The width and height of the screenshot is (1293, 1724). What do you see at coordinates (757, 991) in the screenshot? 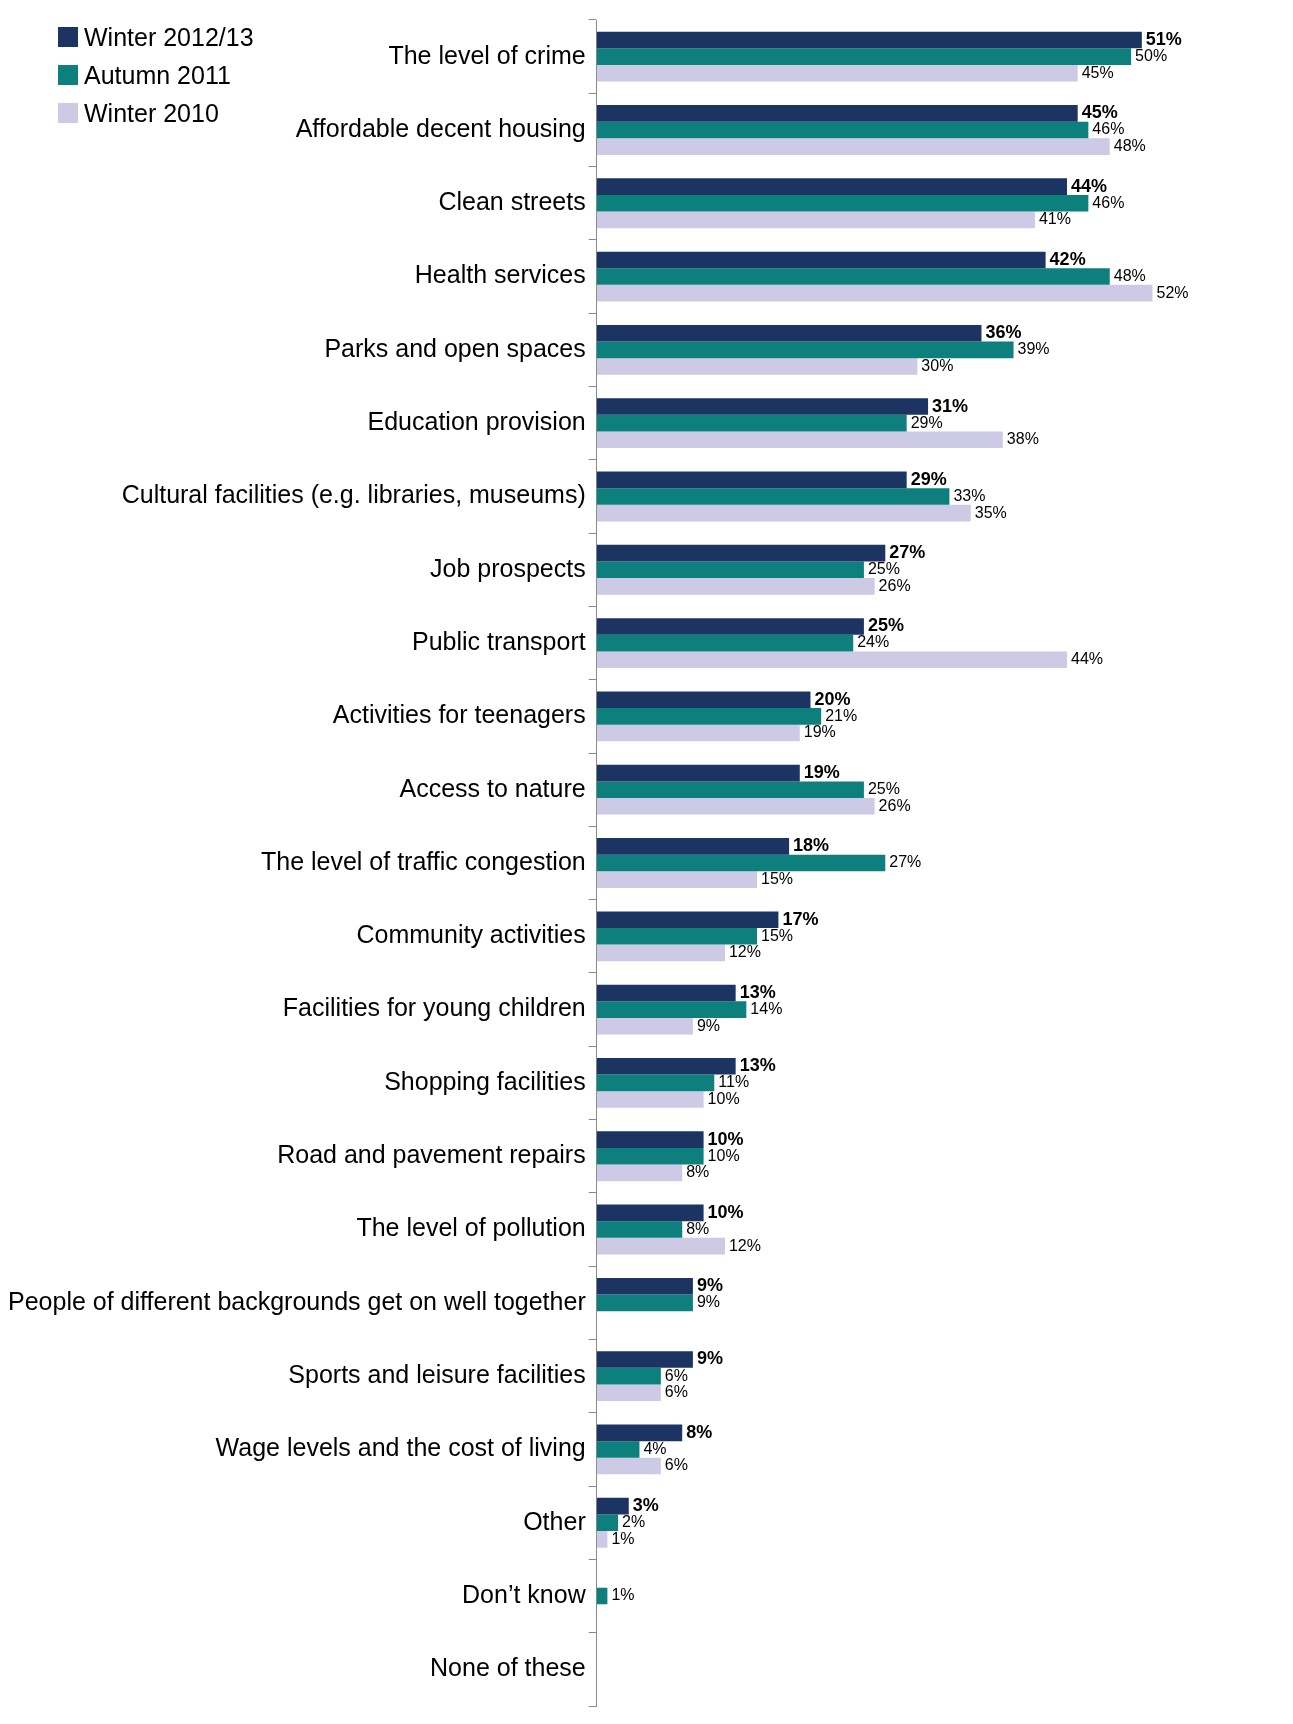
I see `data-label: 13%` at bounding box center [757, 991].